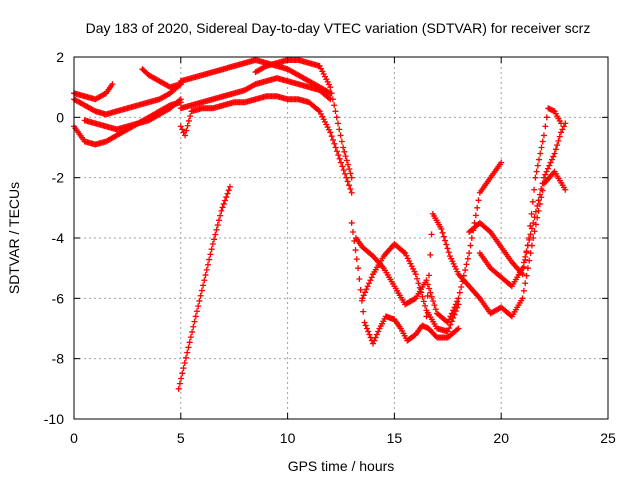 The width and height of the screenshot is (640, 480). What do you see at coordinates (60, 117) in the screenshot?
I see `y-tick-label: 0` at bounding box center [60, 117].